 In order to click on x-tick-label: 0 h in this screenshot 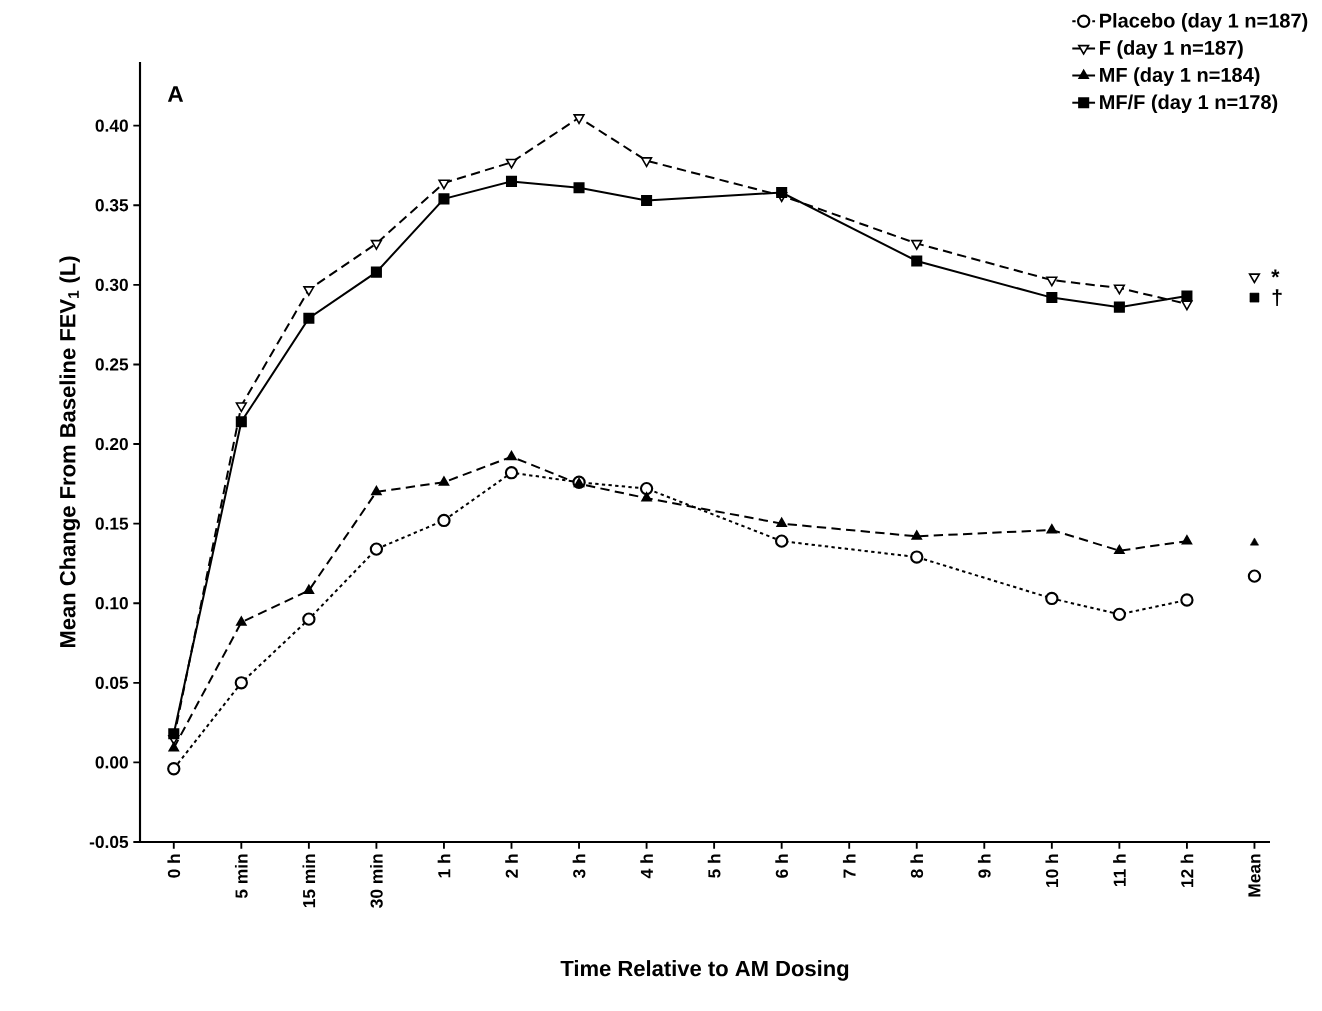, I will do `click(174, 866)`.